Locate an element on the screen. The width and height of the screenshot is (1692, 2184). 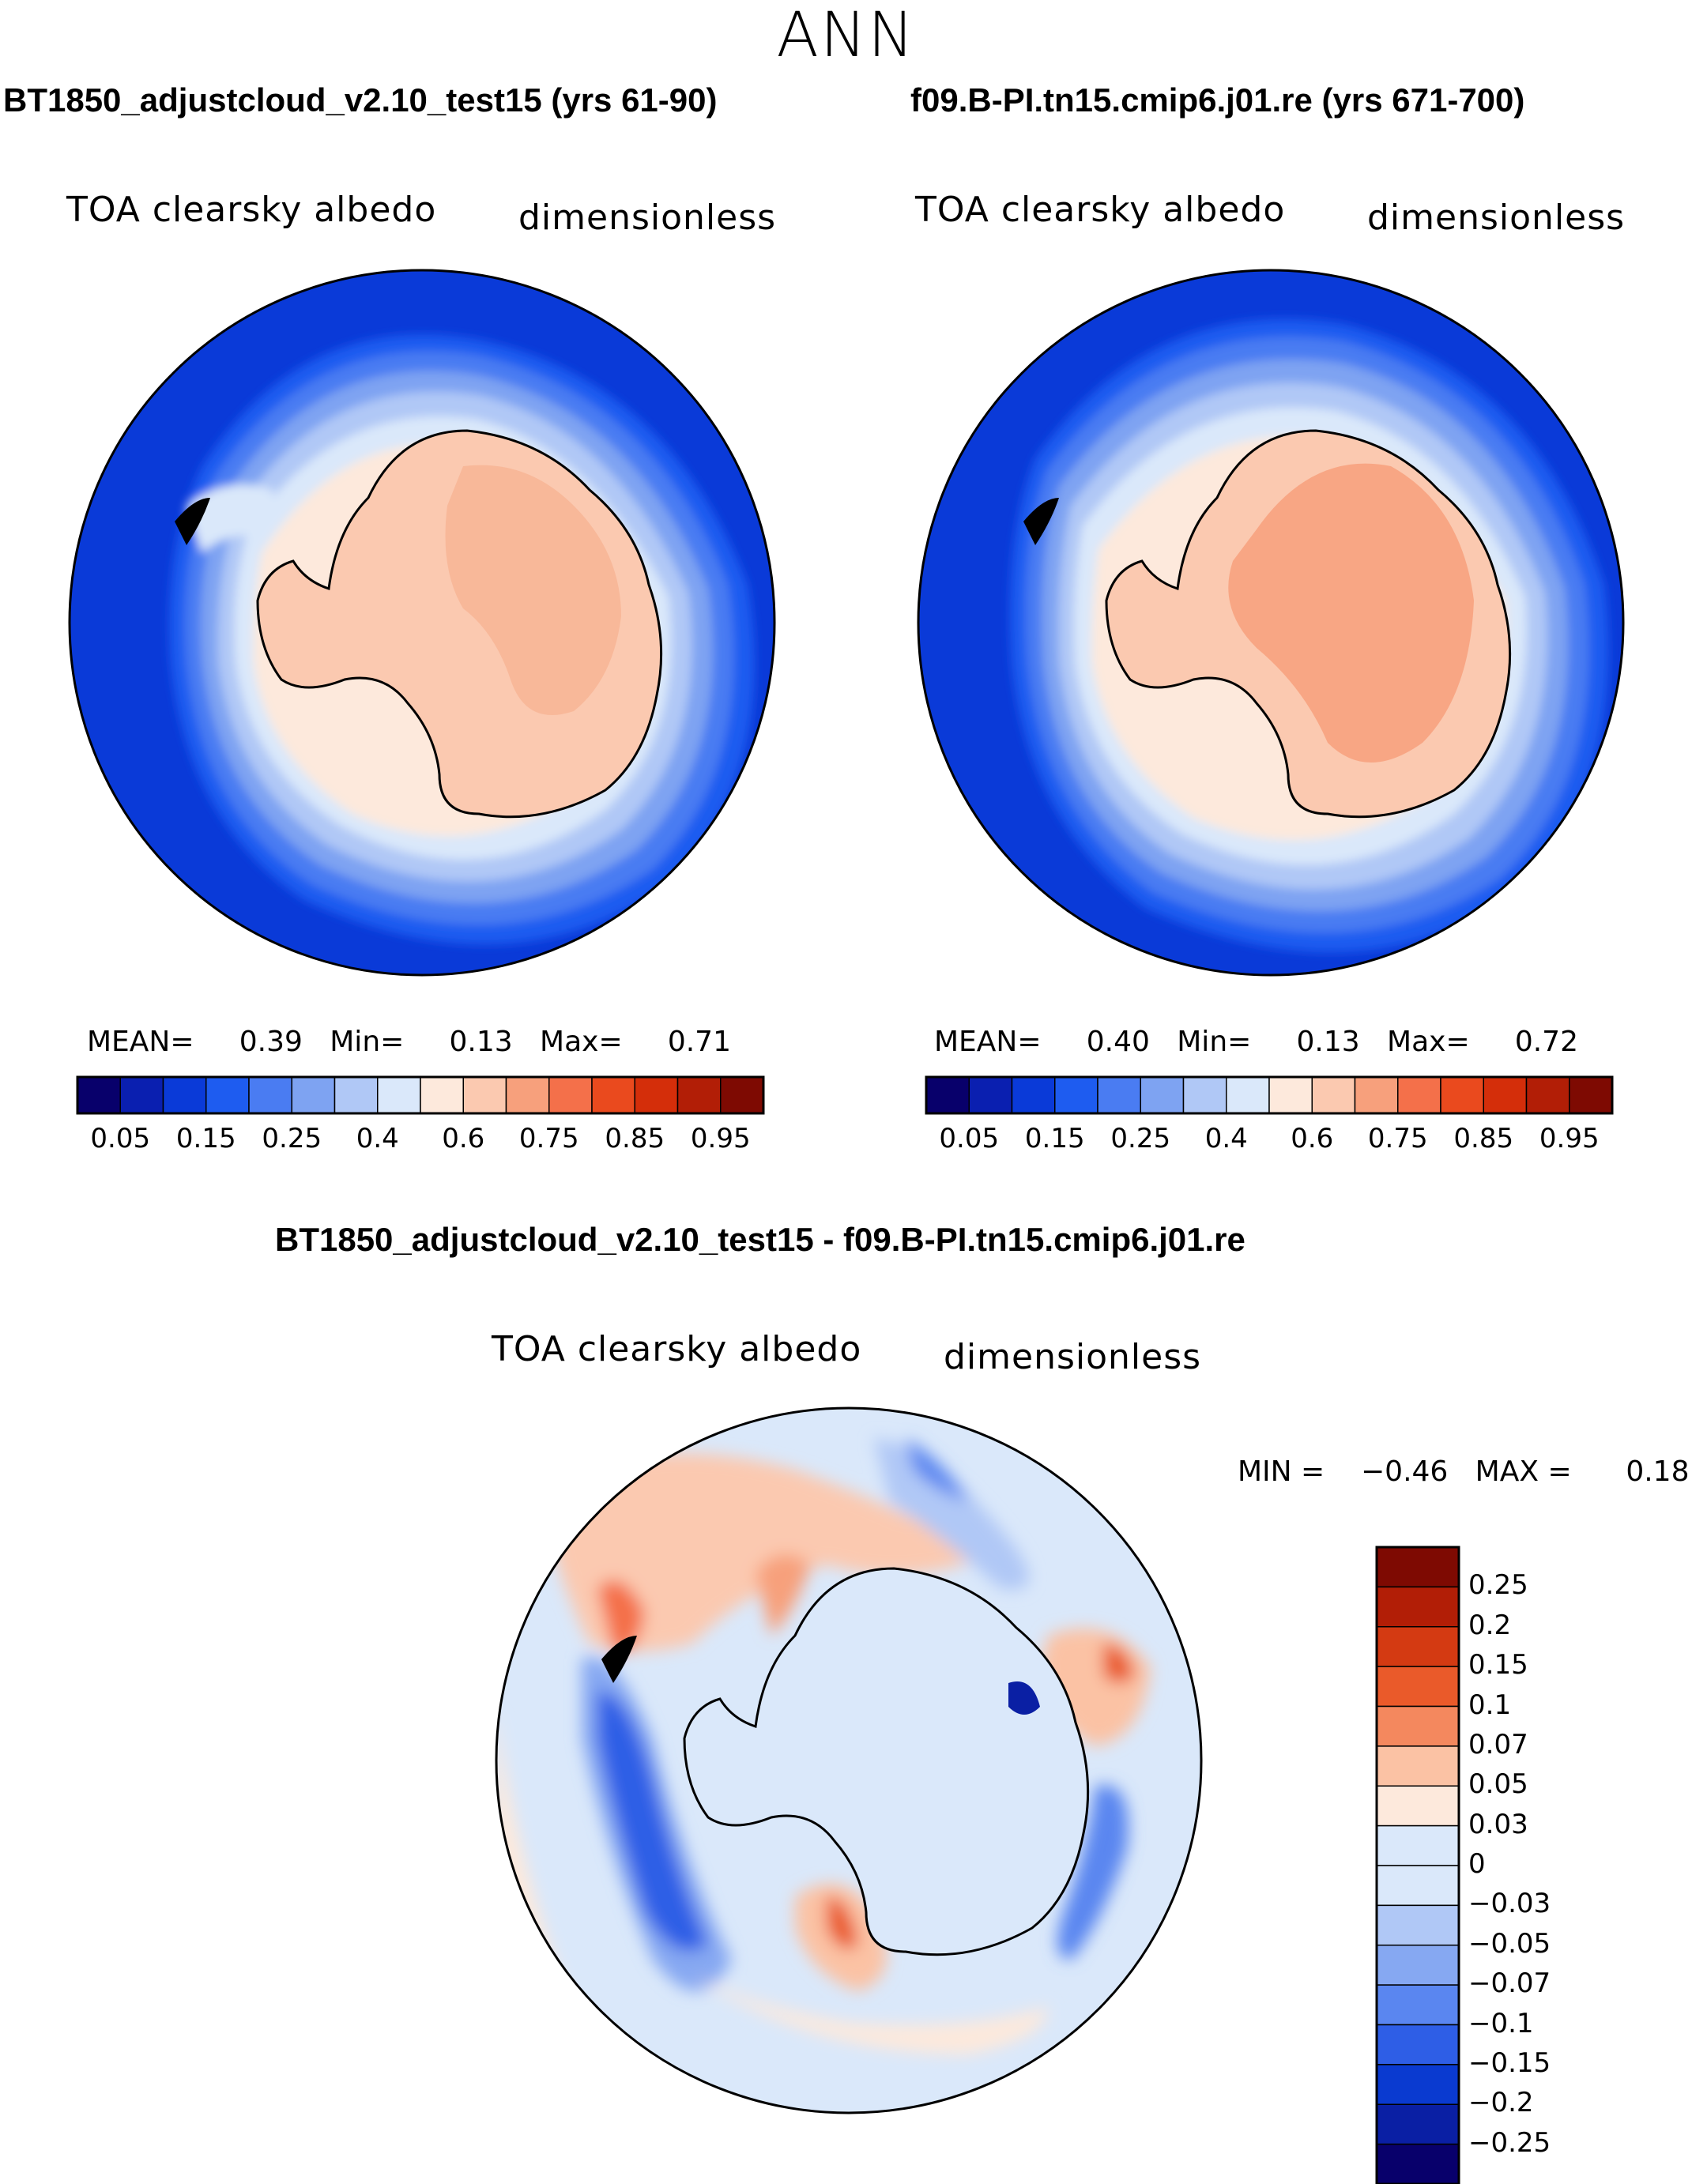
panel2-colorbar is located at coordinates (1269, 1095).